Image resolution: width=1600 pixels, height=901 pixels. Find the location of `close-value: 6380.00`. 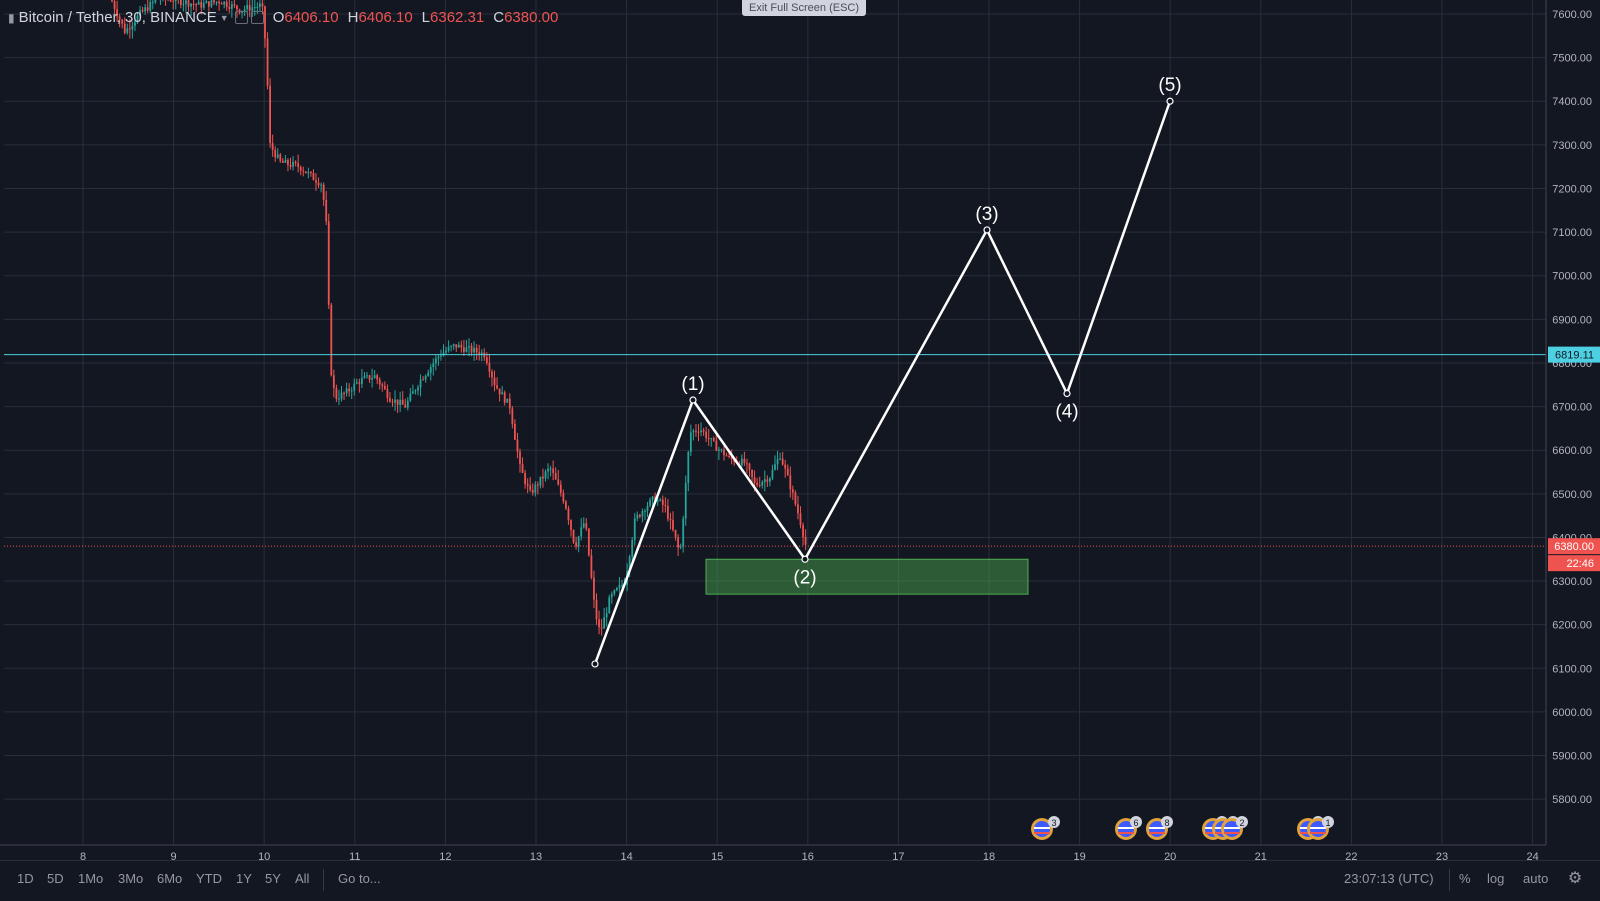

close-value: 6380.00 is located at coordinates (531, 17).